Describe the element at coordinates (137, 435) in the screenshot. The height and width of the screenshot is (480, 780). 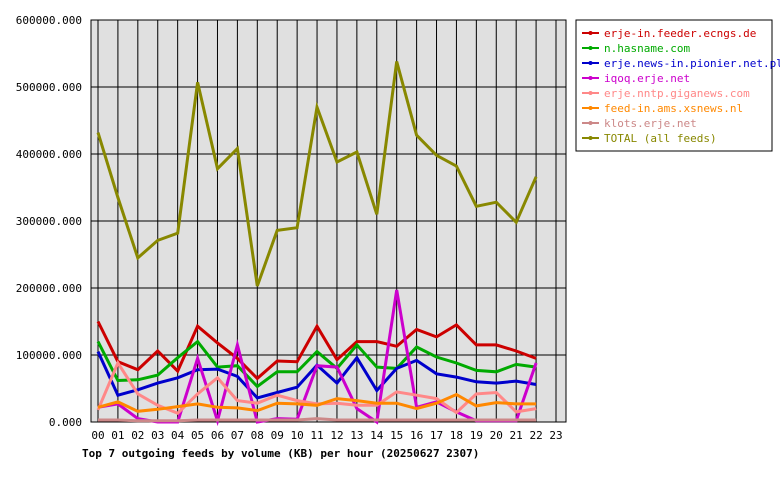
I see `x-tick-label: 02` at that location.